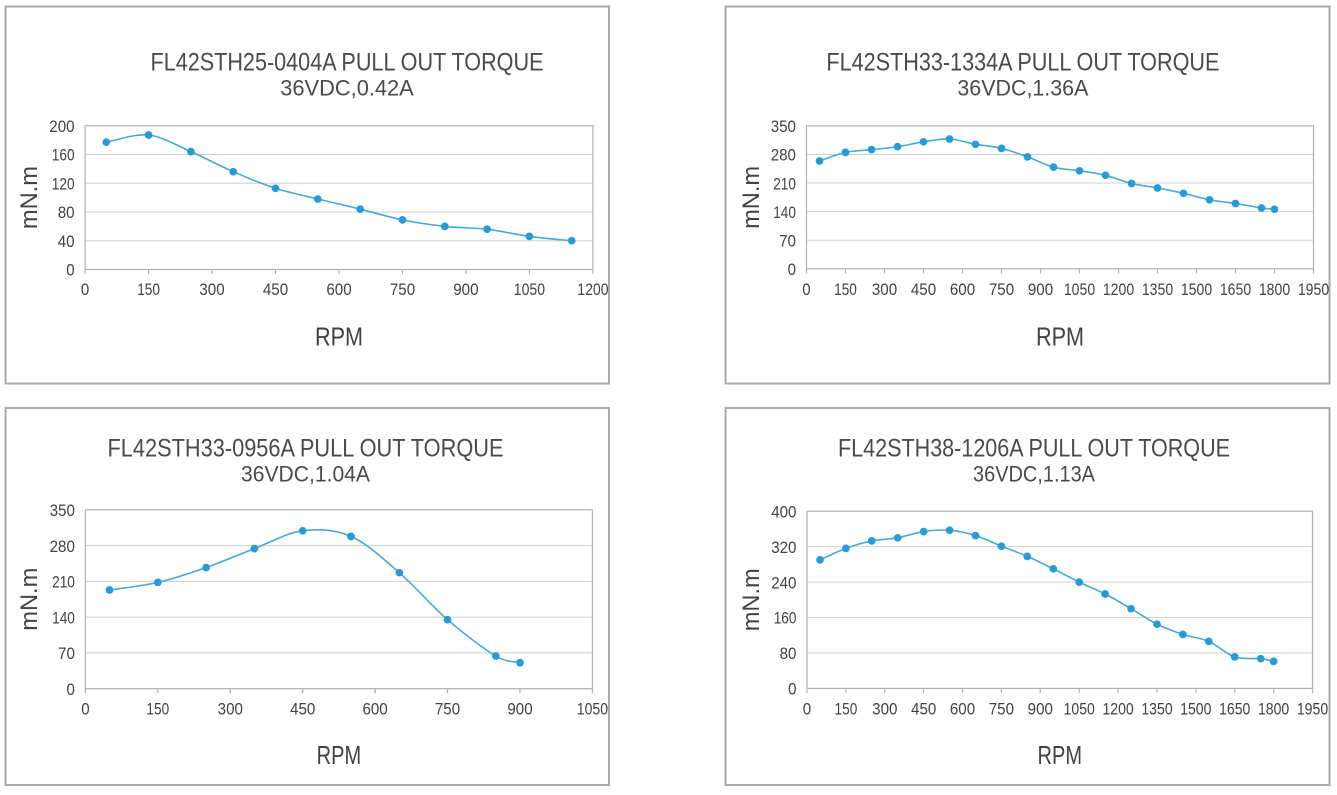 This screenshot has width=1337, height=795. What do you see at coordinates (347, 63) in the screenshot?
I see `svg-text:FL42STH25-0404A PULL OUT TORQU: FL42STH25-0404A PULL OUT TORQUE` at bounding box center [347, 63].